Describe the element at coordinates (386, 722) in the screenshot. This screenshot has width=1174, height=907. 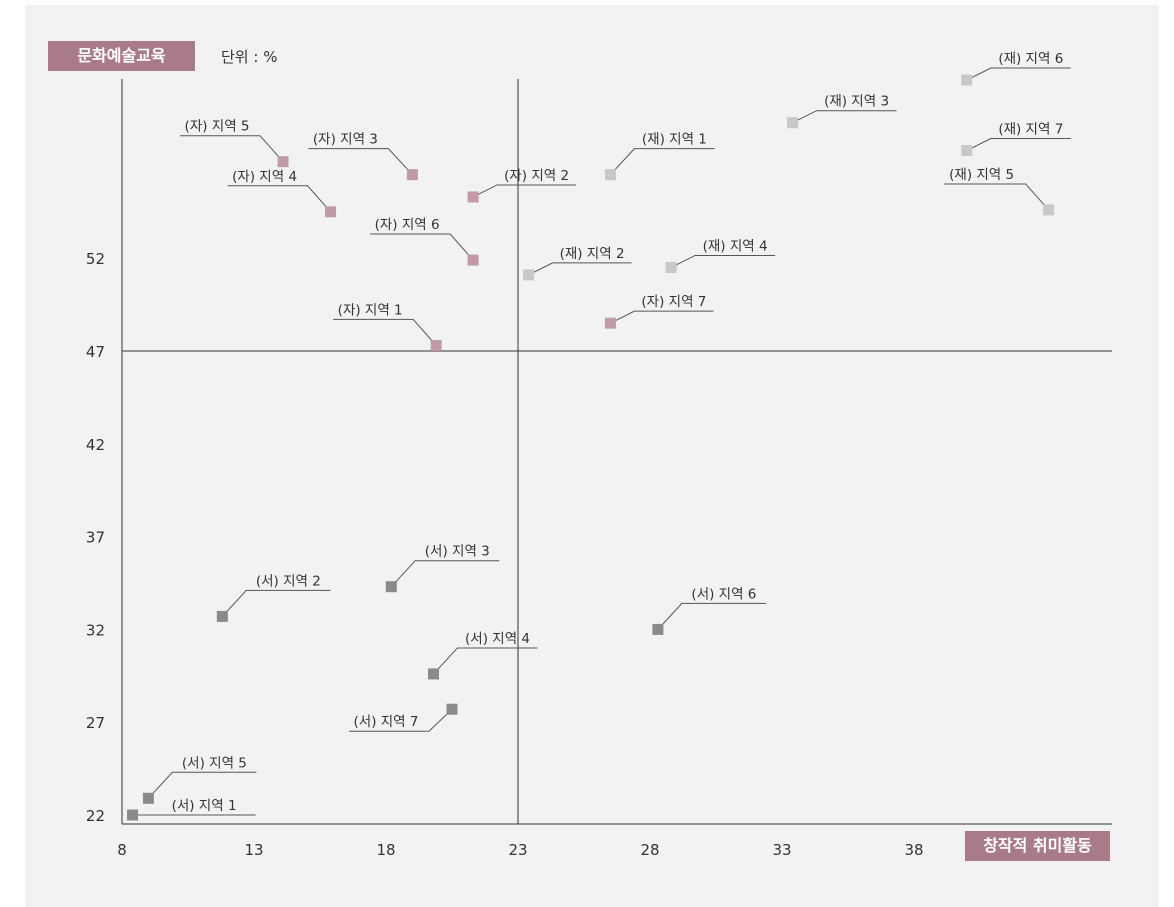
I see `point-label: (서) 지역 7` at that location.